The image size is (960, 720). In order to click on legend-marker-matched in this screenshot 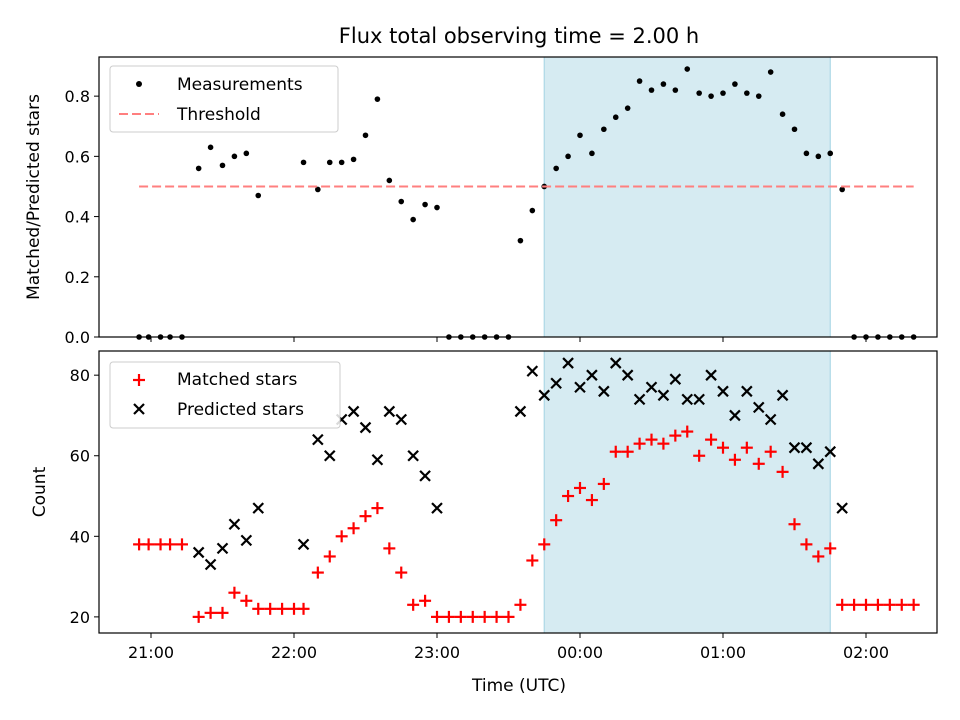, I will do `click(139, 380)`.